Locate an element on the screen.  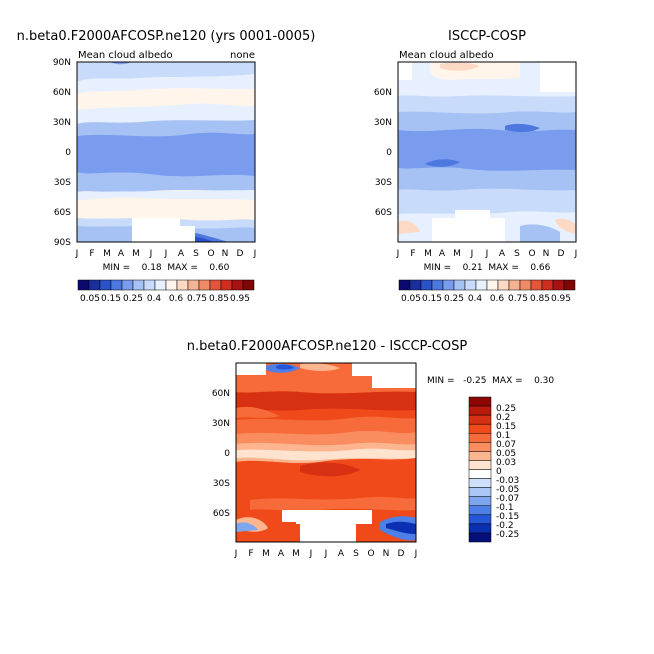
model-colorbar-label: 0.85 is located at coordinates (219, 299).